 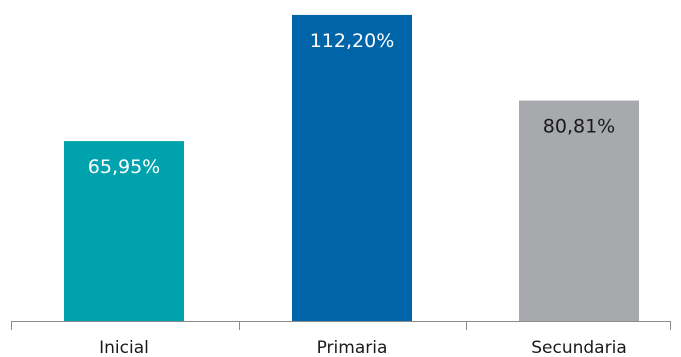 What do you see at coordinates (124, 231) in the screenshot?
I see `bar-inicial` at bounding box center [124, 231].